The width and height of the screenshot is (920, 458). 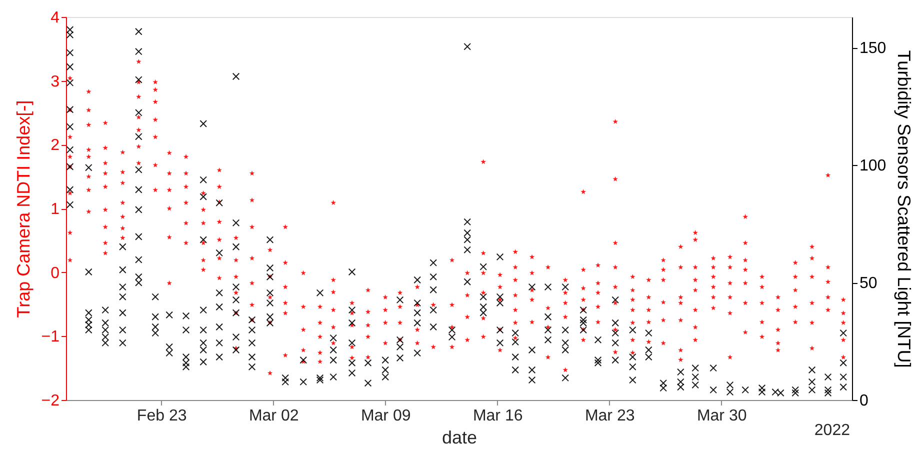 What do you see at coordinates (904, 209) in the screenshot?
I see `y2-axis-title: Turbidity Sensors Scattered Light [NTU]` at bounding box center [904, 209].